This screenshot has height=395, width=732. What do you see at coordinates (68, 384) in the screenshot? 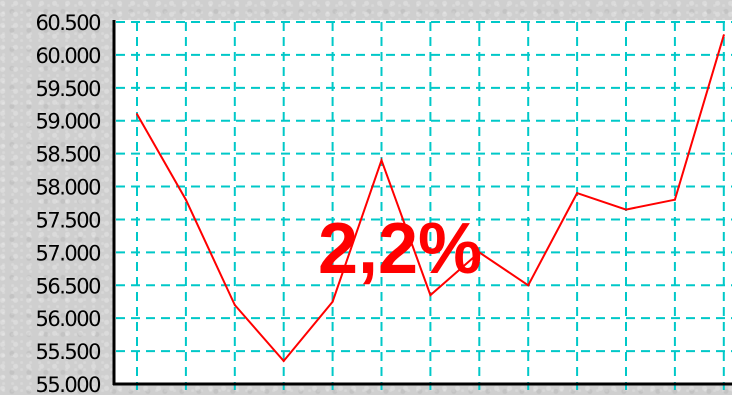
I see `y-tick-label: 55.000` at bounding box center [68, 384].